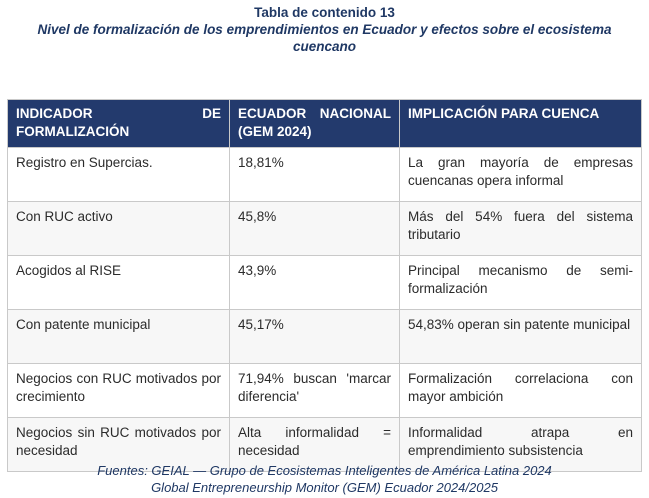  What do you see at coordinates (314, 336) in the screenshot?
I see `cell-ecuador-value: 45,17%` at bounding box center [314, 336].